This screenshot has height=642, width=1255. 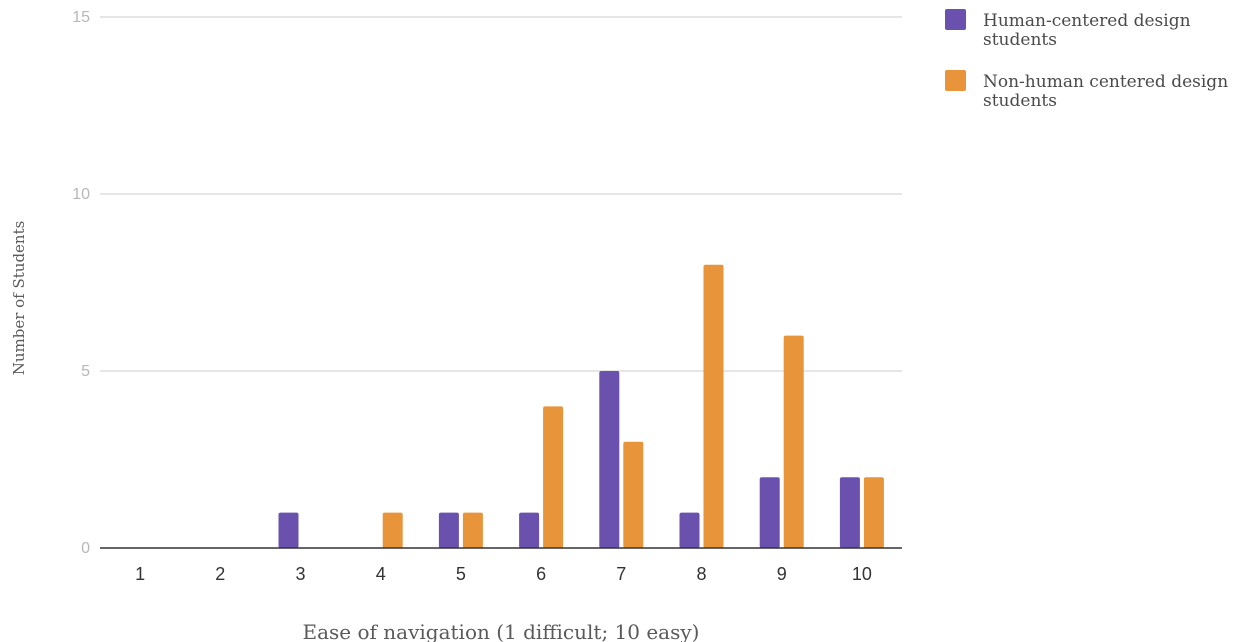 What do you see at coordinates (140, 574) in the screenshot?
I see `x-tick-label: 1` at bounding box center [140, 574].